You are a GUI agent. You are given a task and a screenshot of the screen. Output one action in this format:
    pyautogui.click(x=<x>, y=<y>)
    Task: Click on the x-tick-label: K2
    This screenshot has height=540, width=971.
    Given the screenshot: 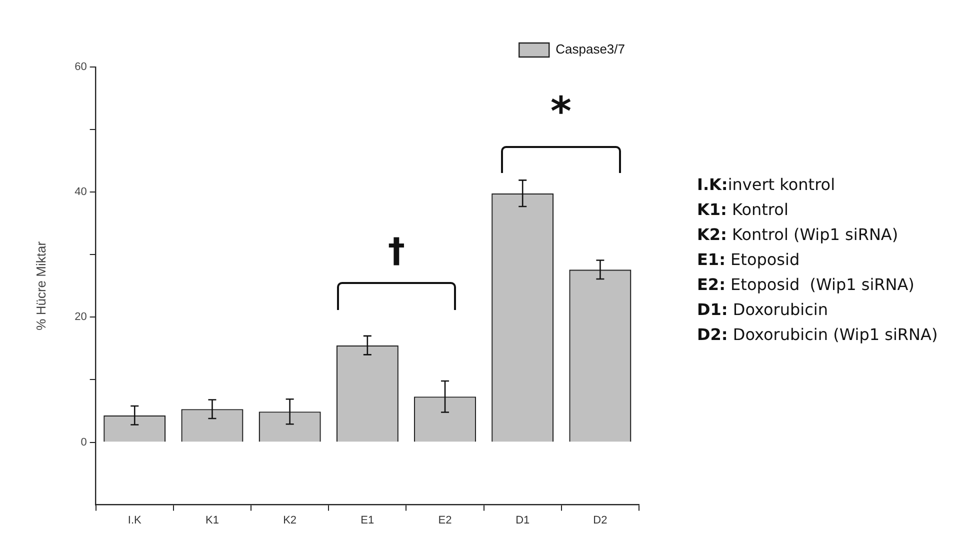 What is the action you would take?
    pyautogui.click(x=290, y=520)
    